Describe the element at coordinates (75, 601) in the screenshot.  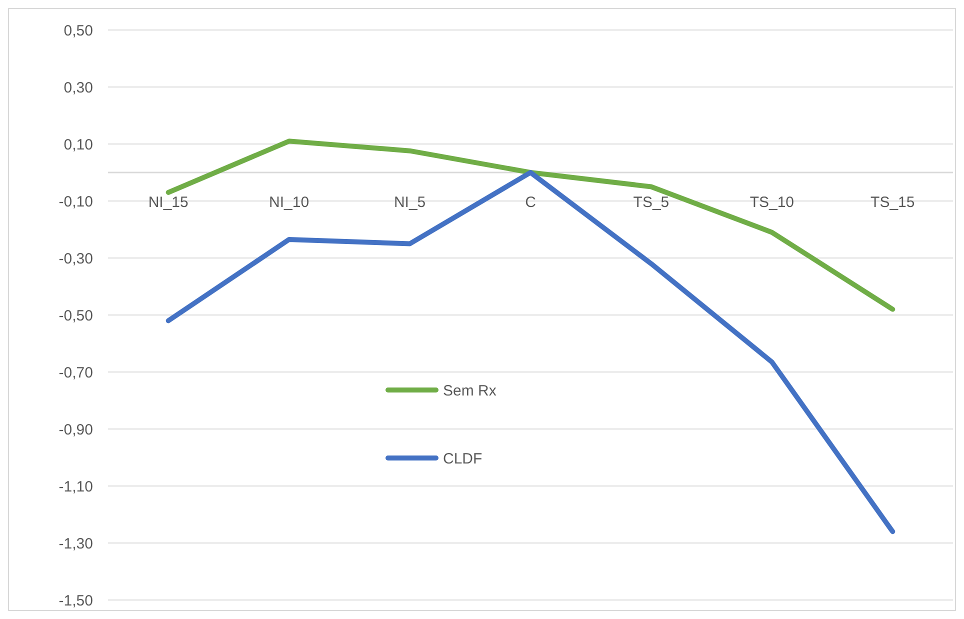
I see `y-tick-label: -1,50` at that location.